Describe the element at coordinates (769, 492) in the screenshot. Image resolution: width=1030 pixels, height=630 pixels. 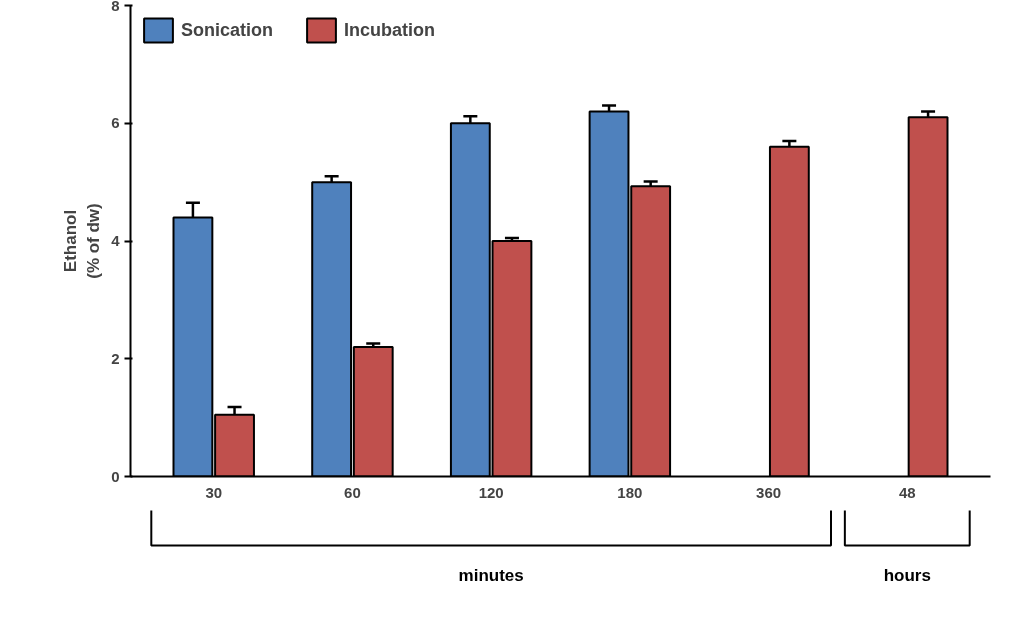
I see `x-tick-label: 360` at that location.